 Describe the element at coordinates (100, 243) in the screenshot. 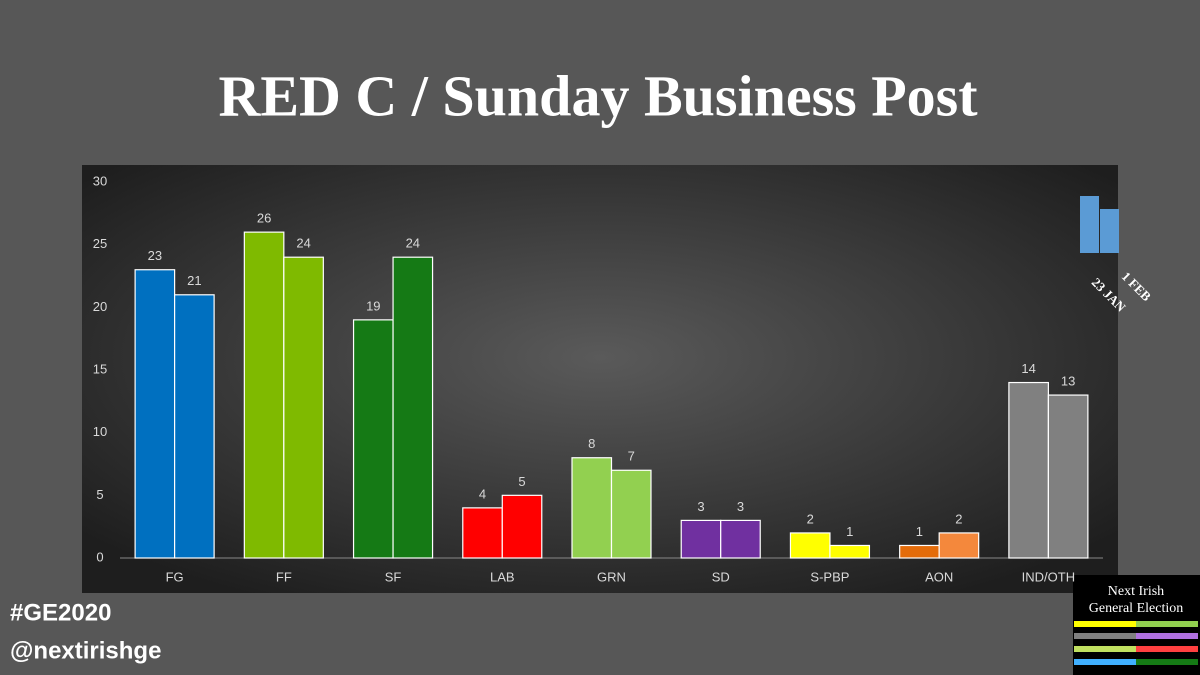

I see `y-tick-label: 25` at that location.